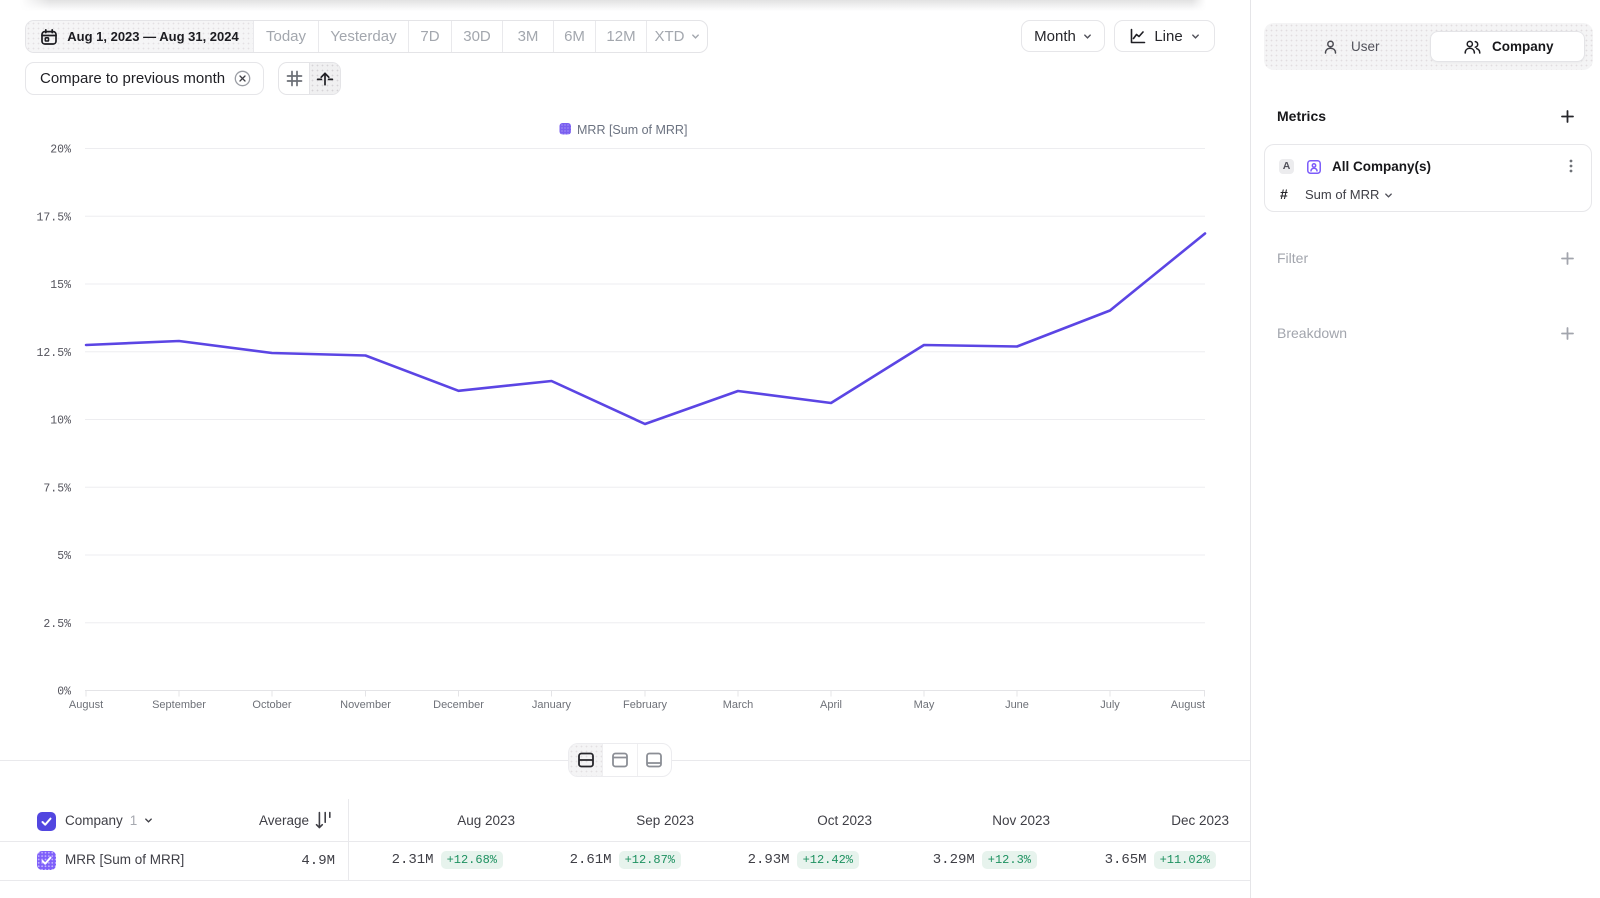 The width and height of the screenshot is (1600, 898). I want to click on svg-text: 10%, so click(60, 421).